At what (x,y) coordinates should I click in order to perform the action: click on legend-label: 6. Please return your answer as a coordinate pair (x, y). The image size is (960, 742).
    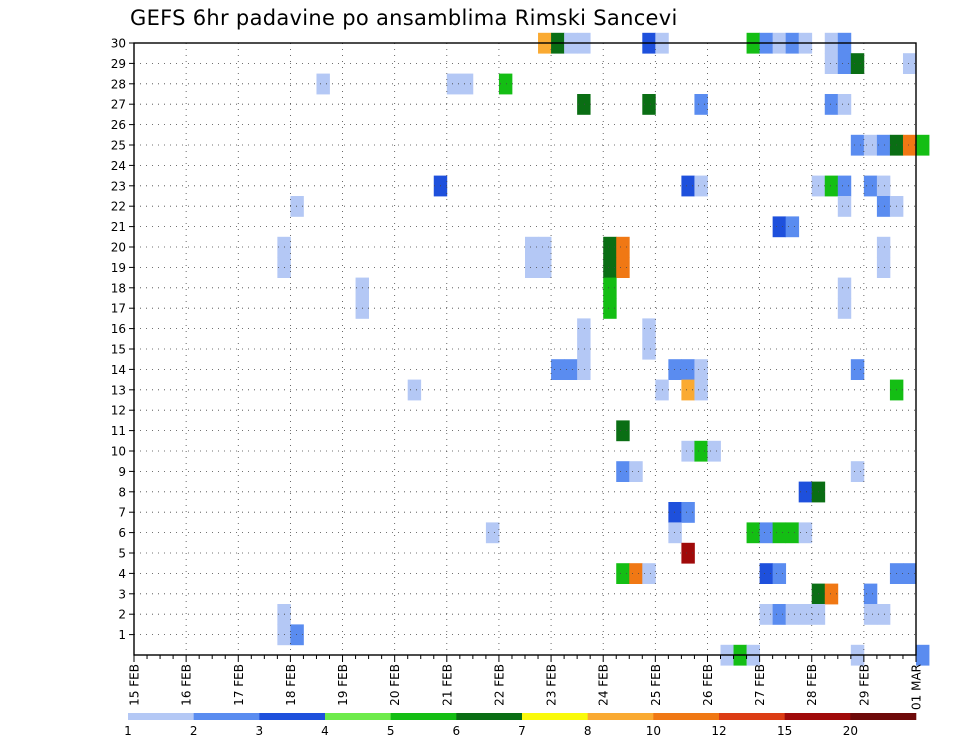
    Looking at the image, I should click on (457, 731).